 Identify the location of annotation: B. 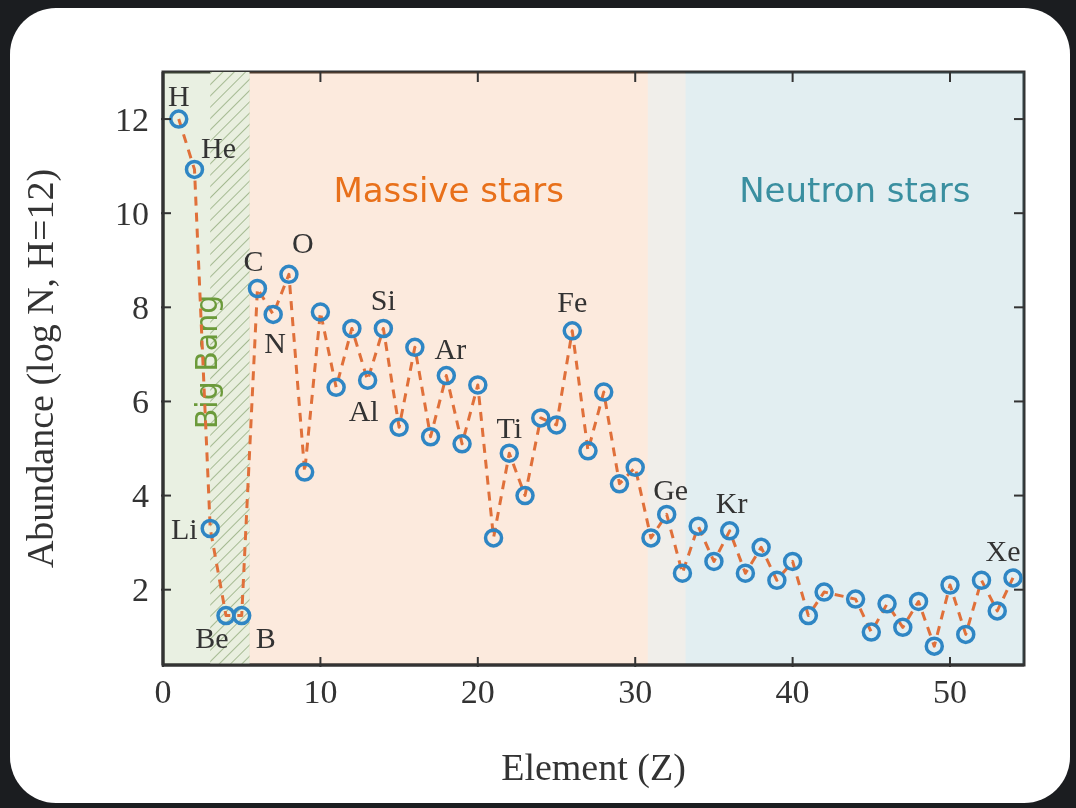
(265, 638).